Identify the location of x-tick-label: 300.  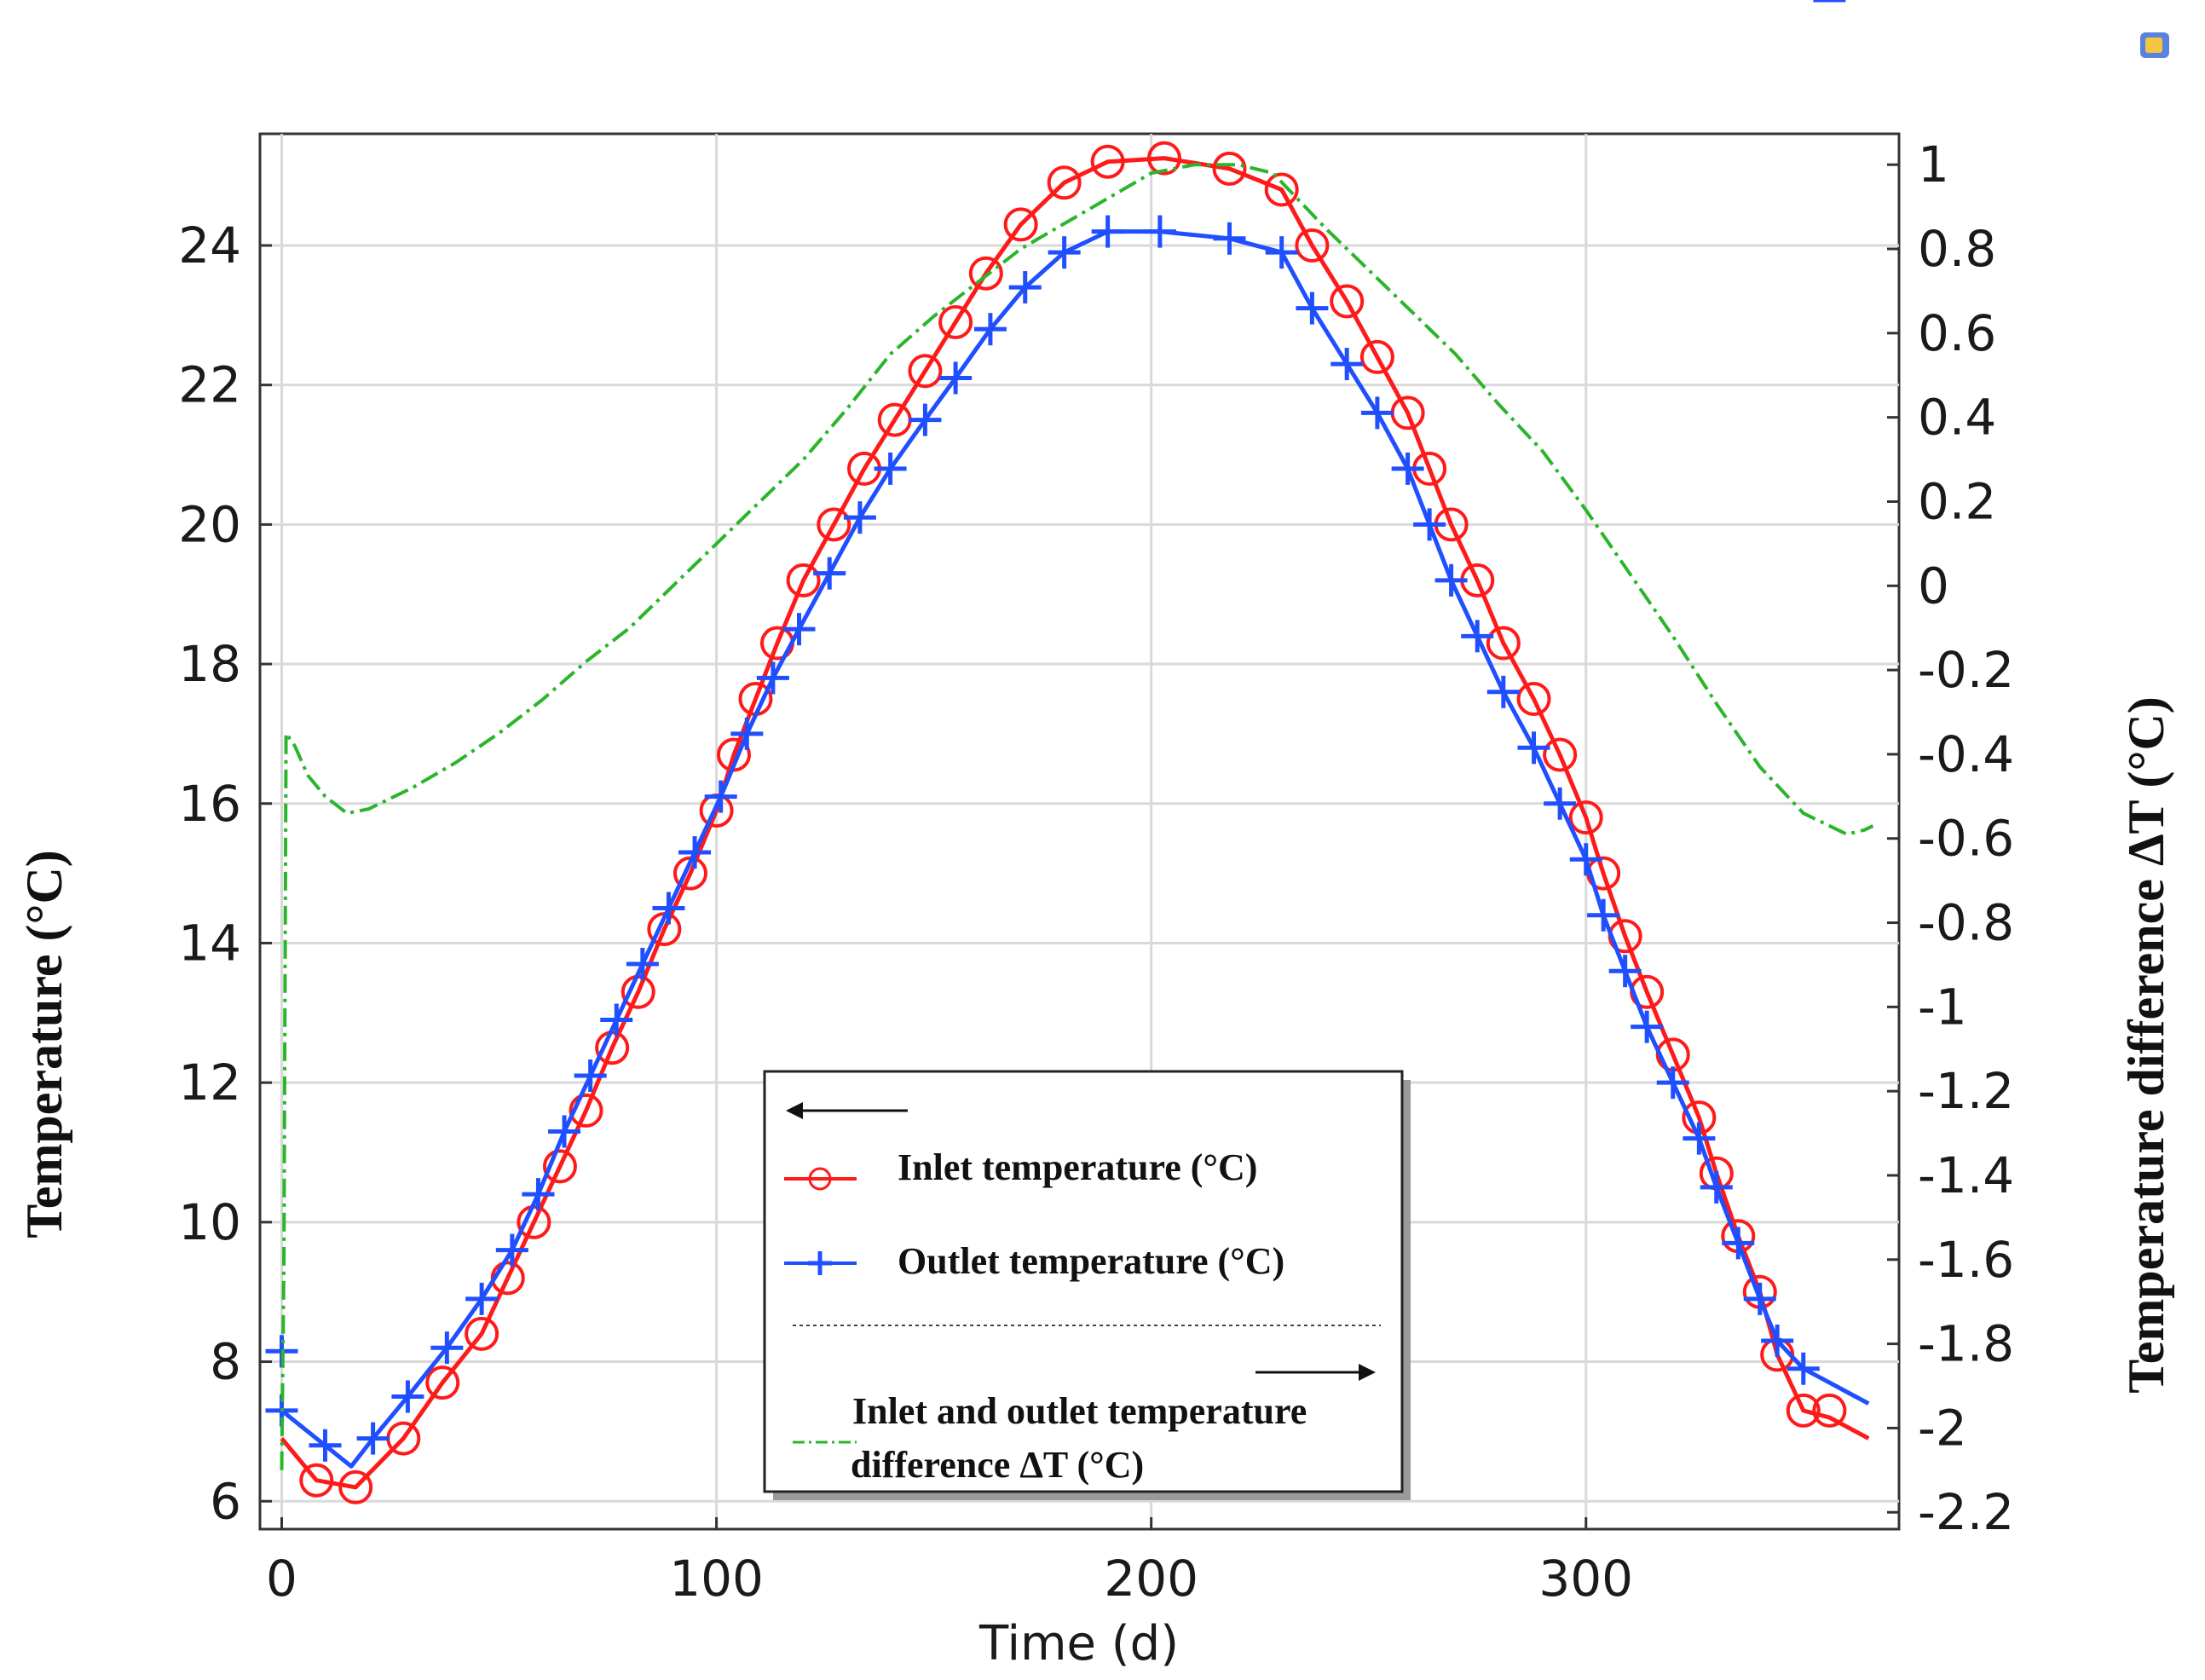
(1585, 1579).